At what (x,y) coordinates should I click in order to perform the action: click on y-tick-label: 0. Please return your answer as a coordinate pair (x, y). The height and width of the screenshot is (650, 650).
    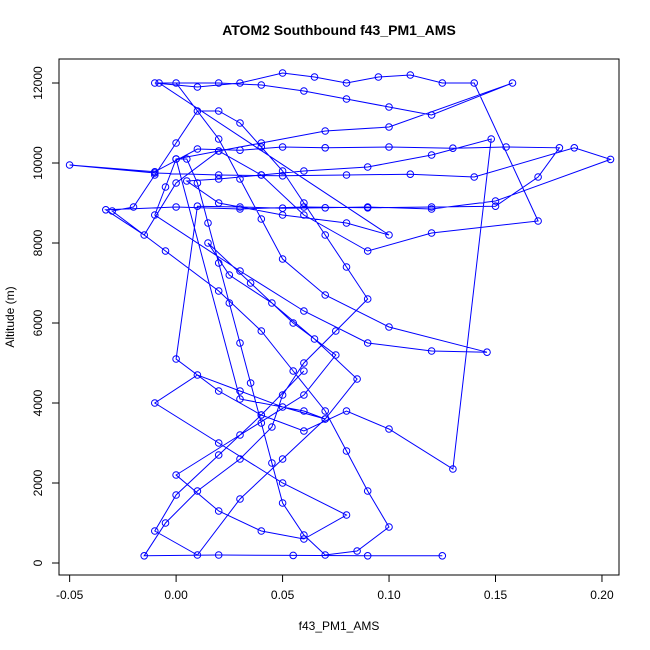
    Looking at the image, I should click on (38, 562).